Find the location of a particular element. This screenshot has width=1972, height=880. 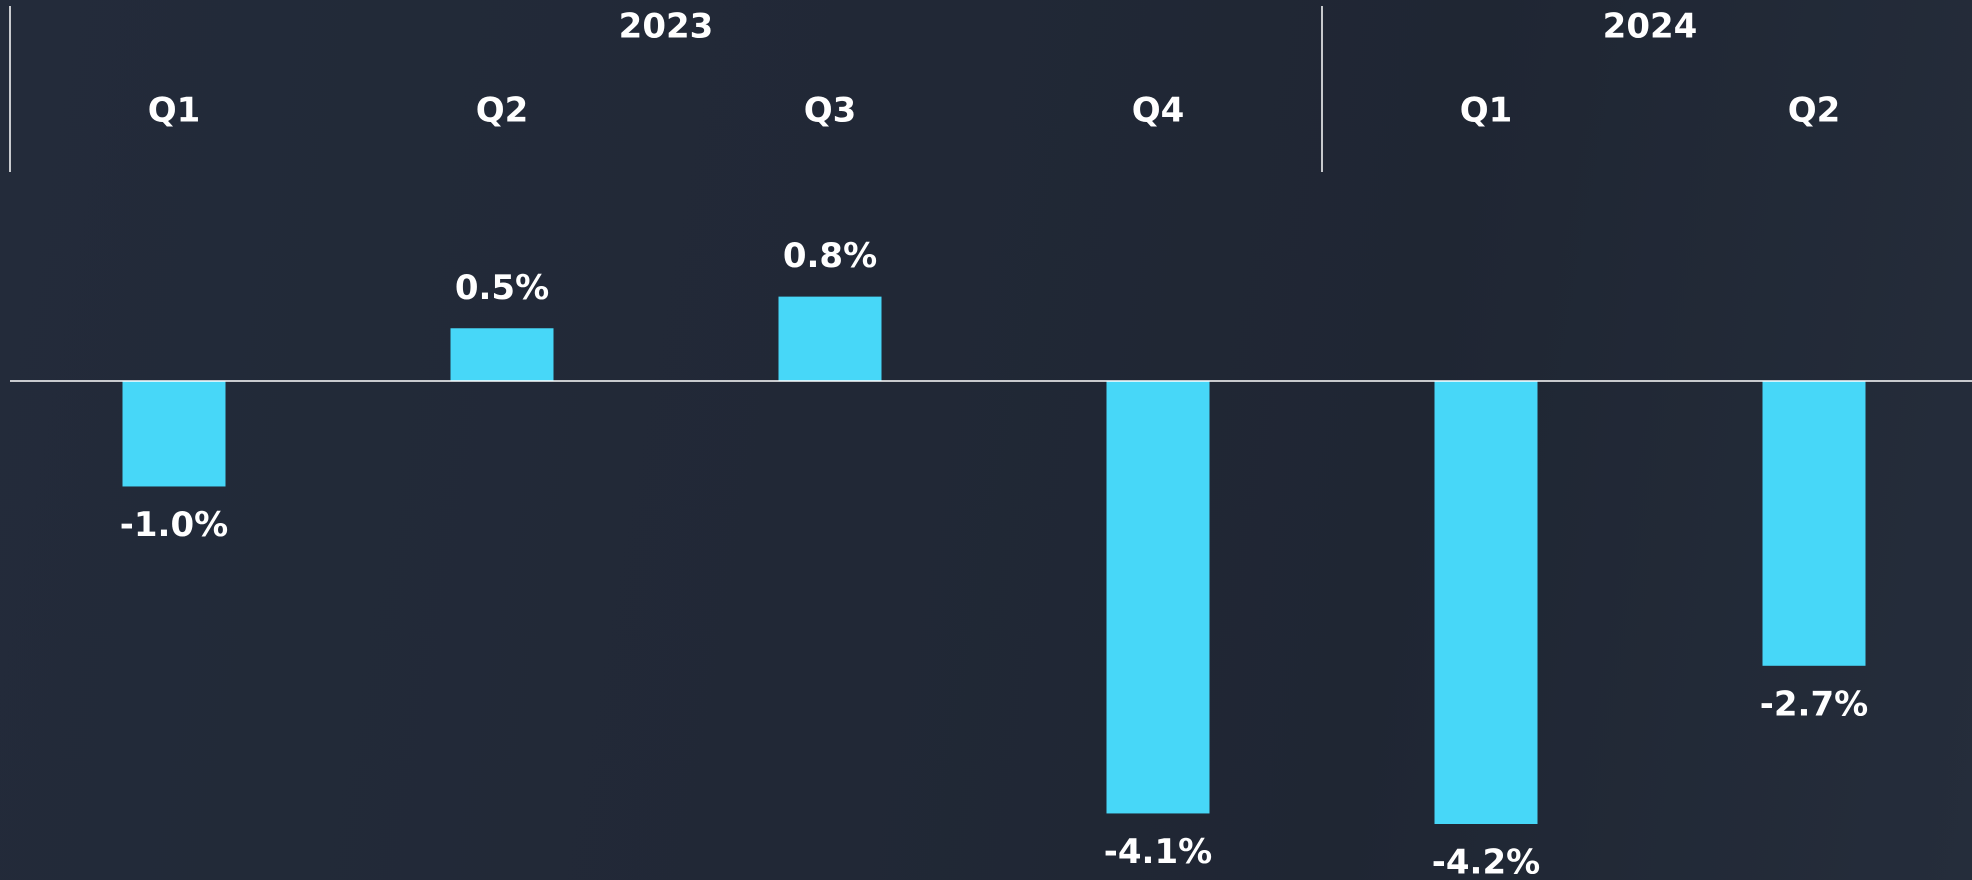

value-label: -4.2% is located at coordinates (1486, 861).